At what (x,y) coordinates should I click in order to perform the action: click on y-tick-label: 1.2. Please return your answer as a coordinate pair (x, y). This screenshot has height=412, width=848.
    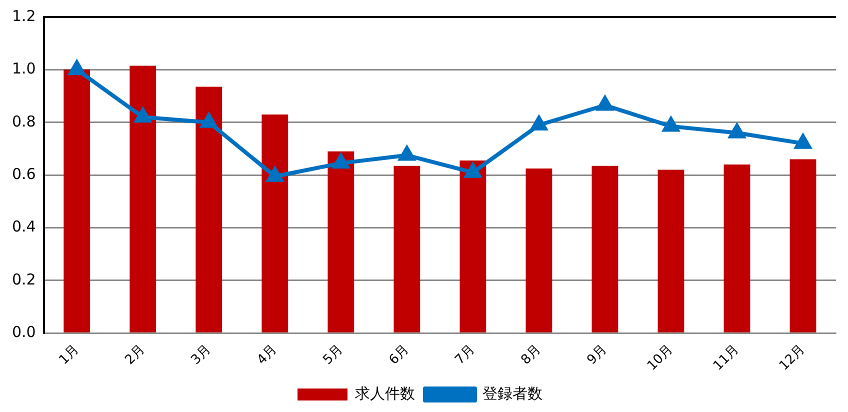
    Looking at the image, I should click on (24, 15).